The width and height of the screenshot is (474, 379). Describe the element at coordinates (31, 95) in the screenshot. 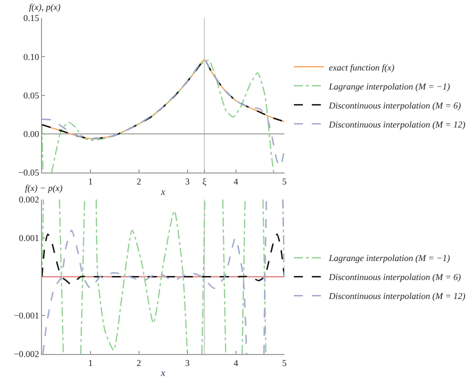

I see `y-tick-label: 0.05` at that location.